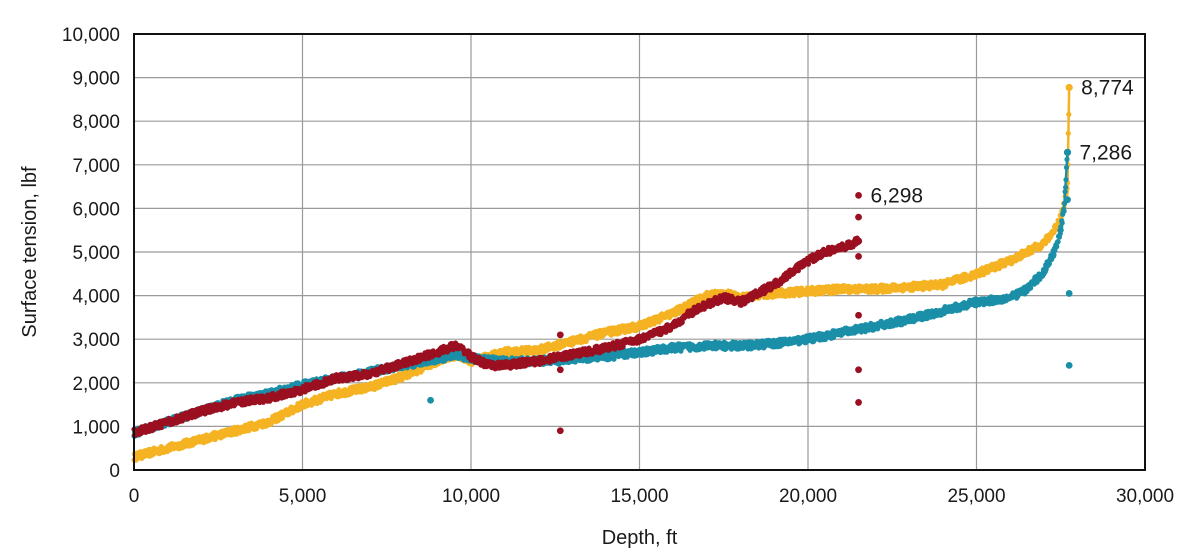  I want to click on series-1-peak-point, so click(1067, 152).